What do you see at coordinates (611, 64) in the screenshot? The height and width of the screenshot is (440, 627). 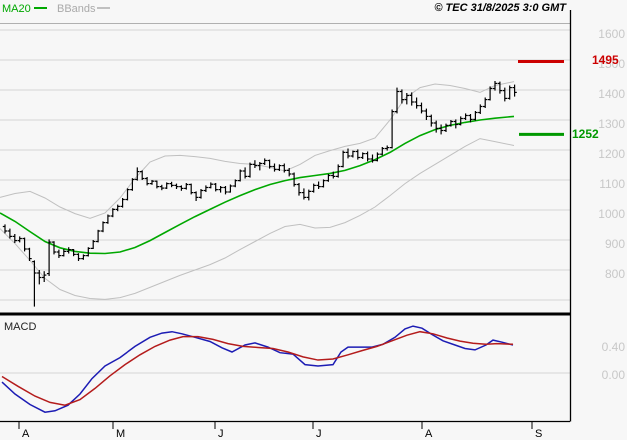 I see `price-axis-label: 1500` at bounding box center [611, 64].